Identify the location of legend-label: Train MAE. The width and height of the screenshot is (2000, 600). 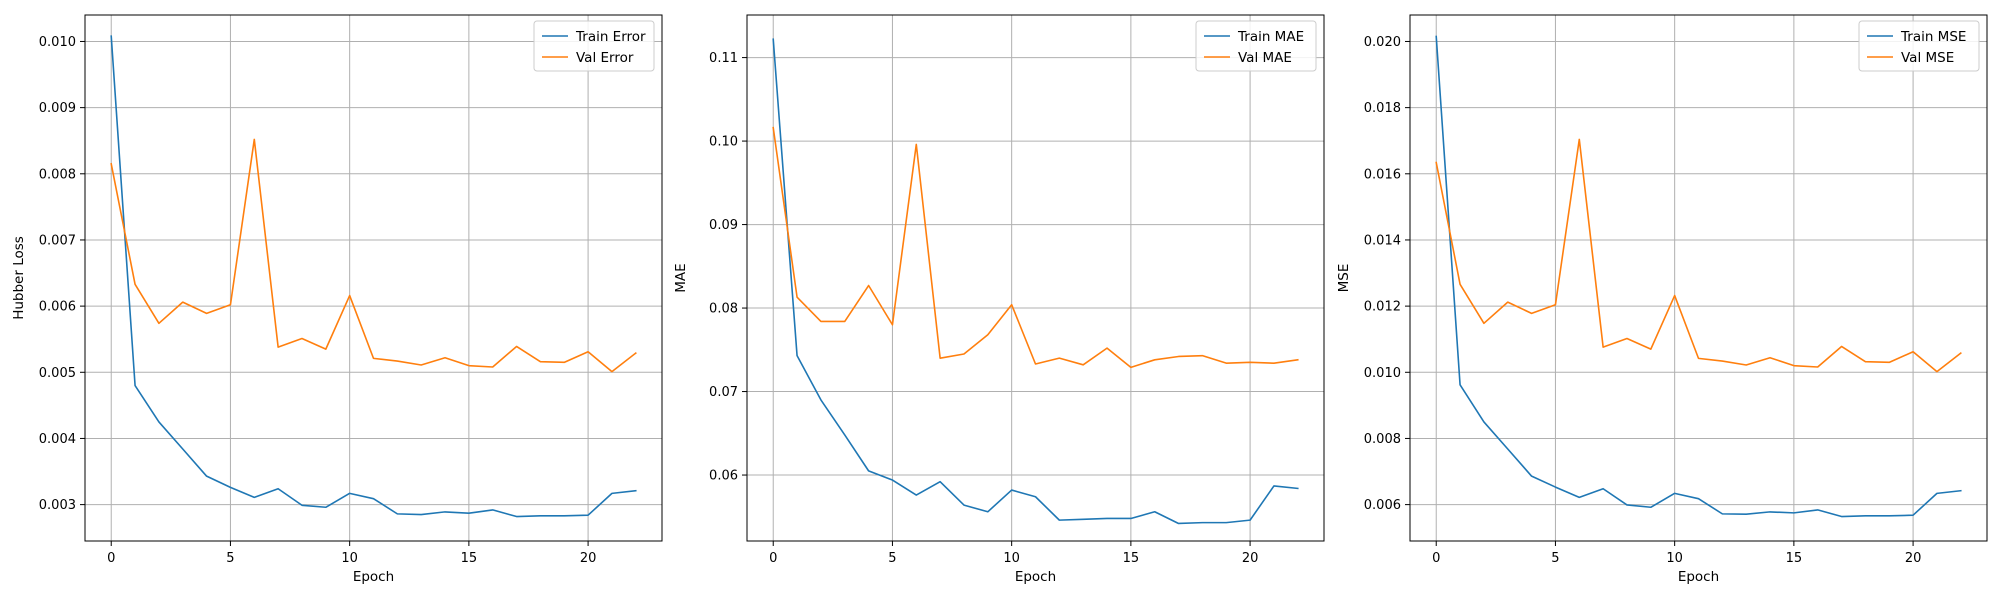
(1270, 37).